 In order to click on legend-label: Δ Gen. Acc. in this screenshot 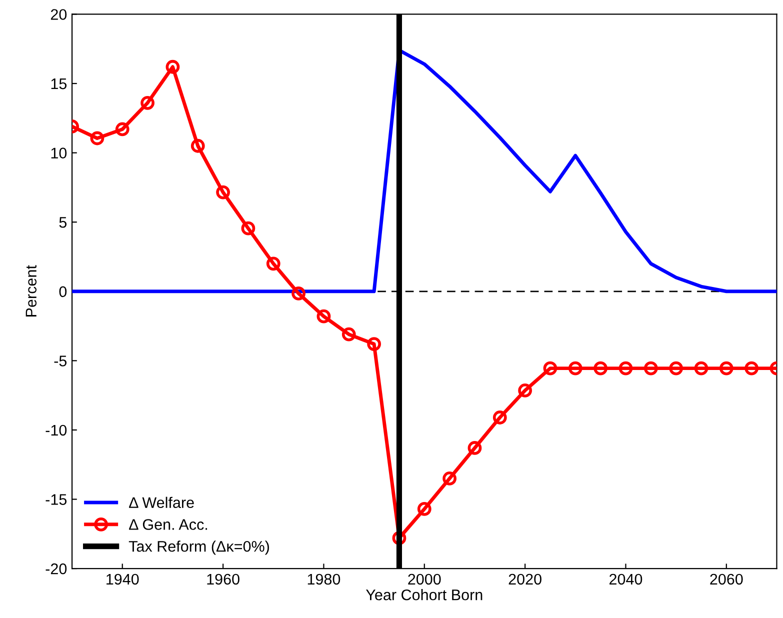, I will do `click(168, 524)`.